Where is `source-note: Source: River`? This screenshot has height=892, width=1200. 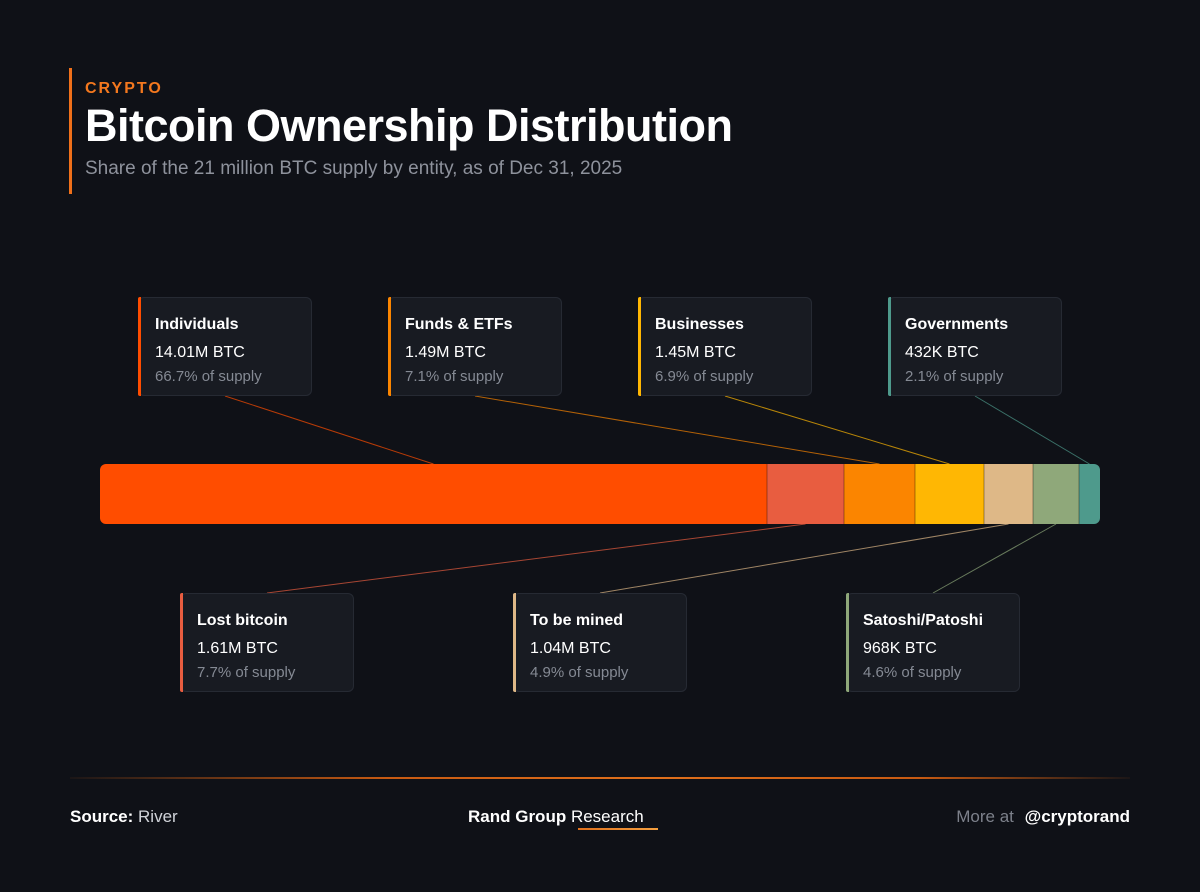 source-note: Source: River is located at coordinates (124, 817).